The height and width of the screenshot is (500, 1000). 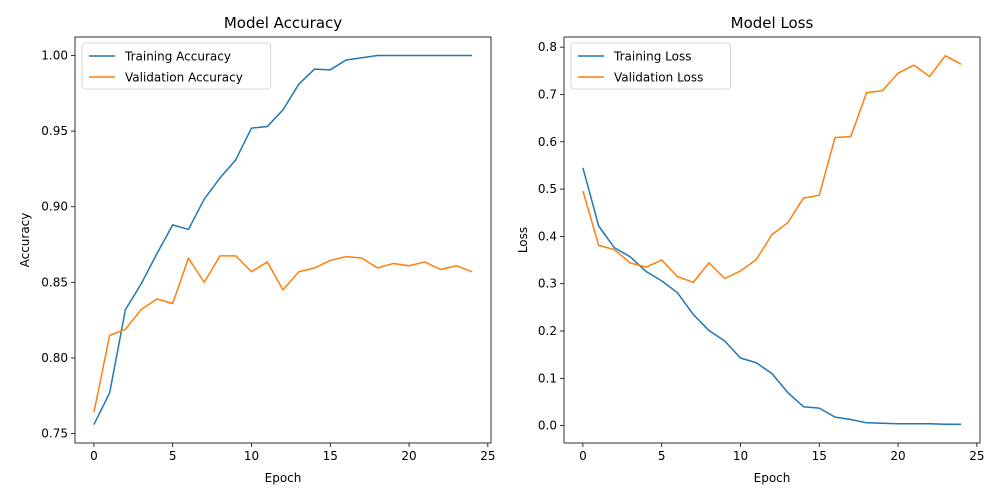 I want to click on y-tick-label: 0.80, so click(x=54, y=358).